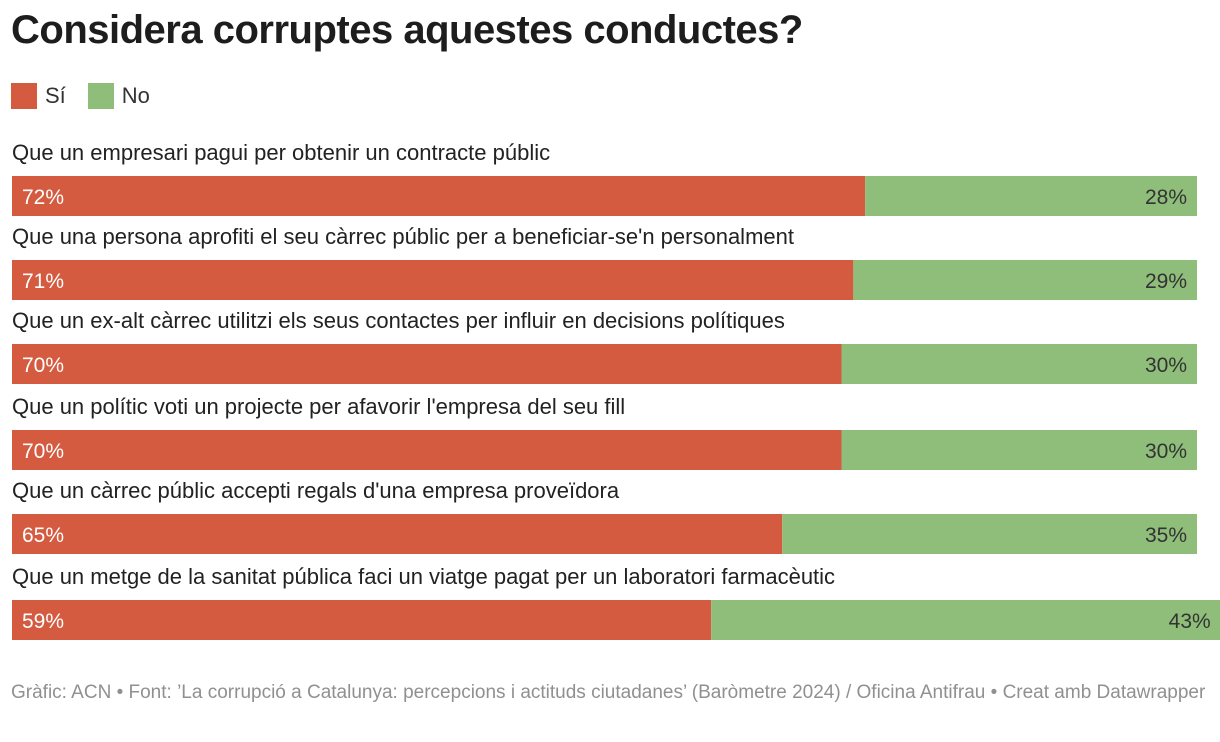 This screenshot has height=742, width=1220. I want to click on legend-label-no: No, so click(135, 95).